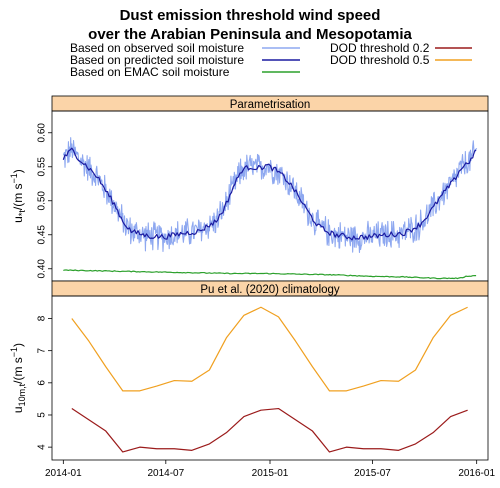 Image resolution: width=500 pixels, height=488 pixels. Describe the element at coordinates (150, 72) in the screenshot. I see `legend-label-emac: Based on EMAC soil moisture` at that location.